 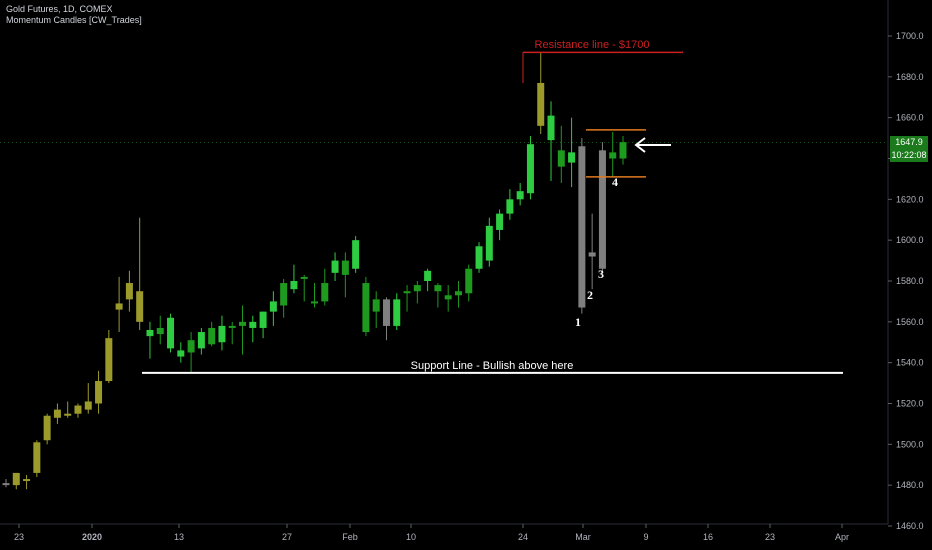 What do you see at coordinates (652, 145) in the screenshot?
I see `arrow-left-icon` at bounding box center [652, 145].